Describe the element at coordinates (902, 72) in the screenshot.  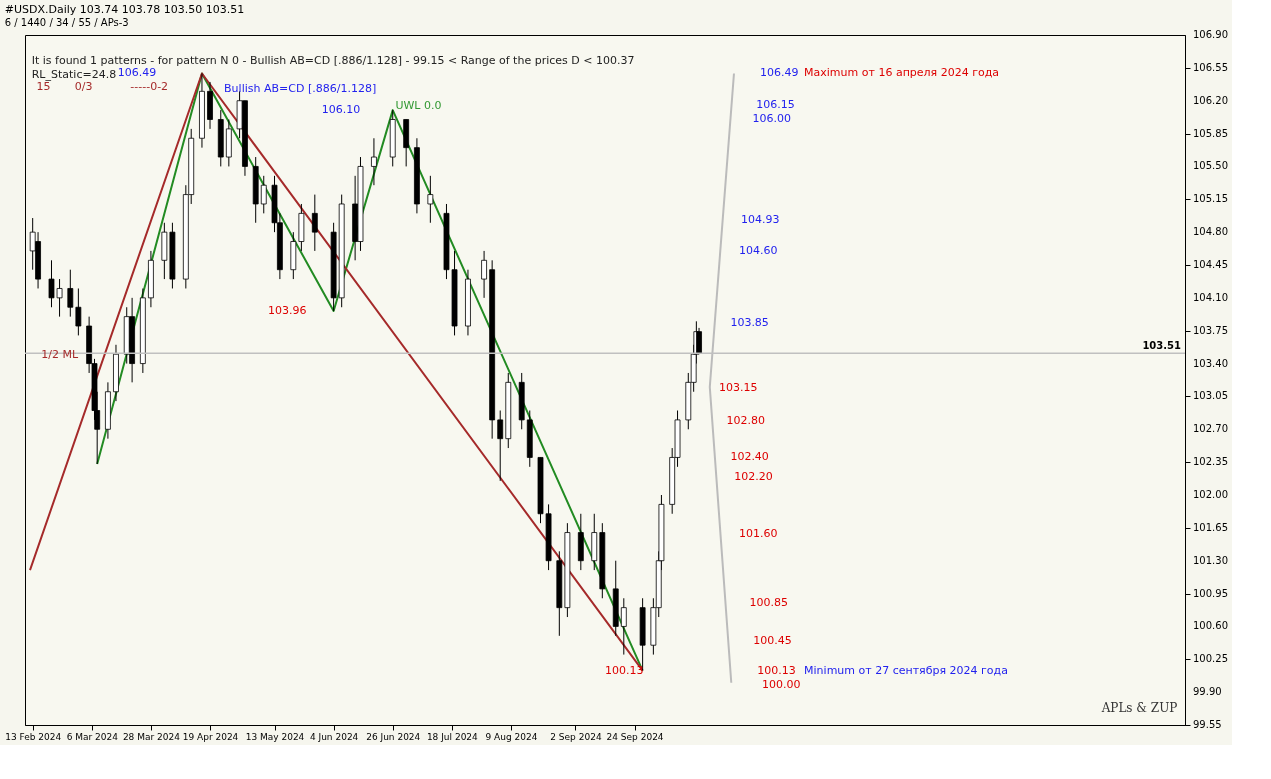
I see `annotation: Maximum от 16 апреля 2024 года` at that location.